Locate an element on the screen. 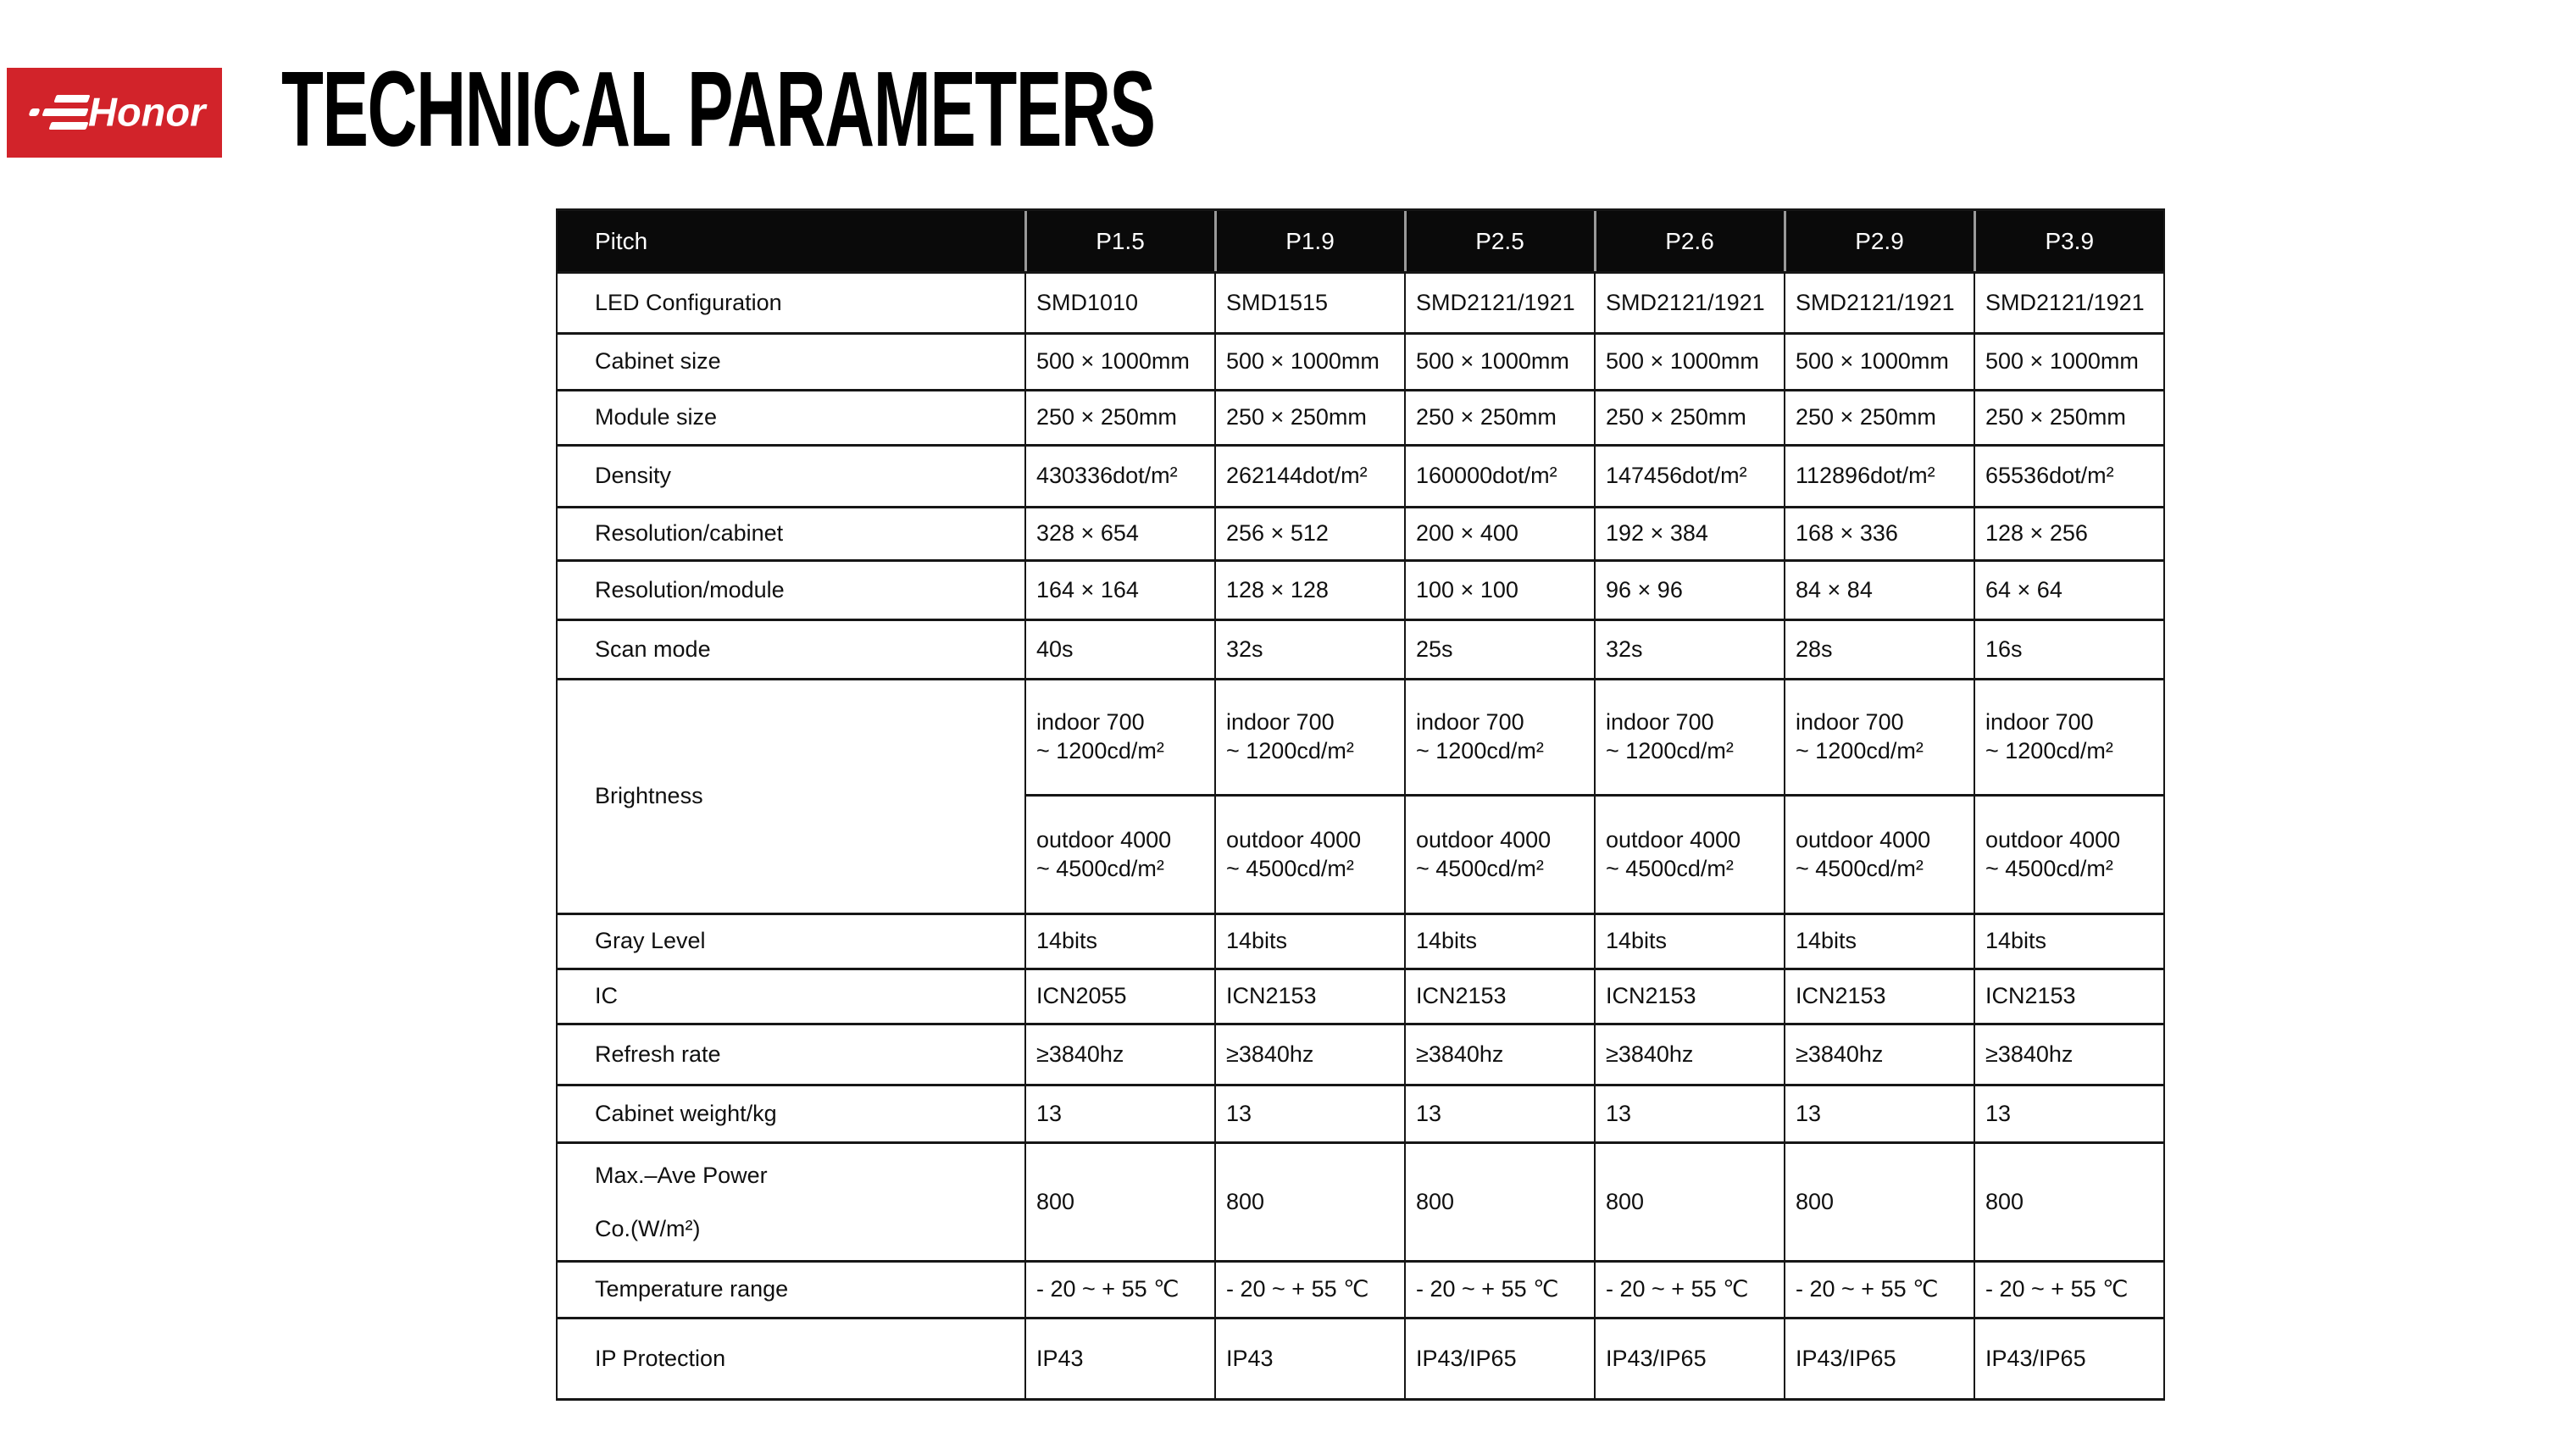 This screenshot has height=1449, width=2576. value-cell: 40s is located at coordinates (1120, 649).